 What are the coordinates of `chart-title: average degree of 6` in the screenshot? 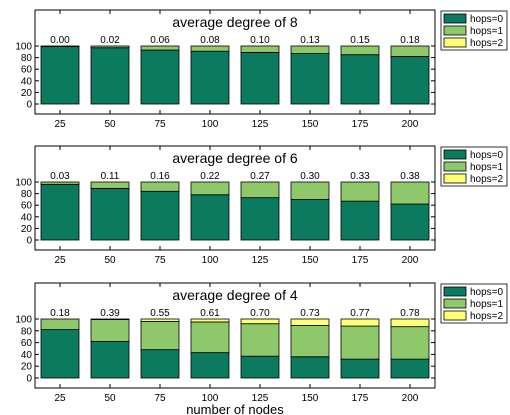 It's located at (235, 158).